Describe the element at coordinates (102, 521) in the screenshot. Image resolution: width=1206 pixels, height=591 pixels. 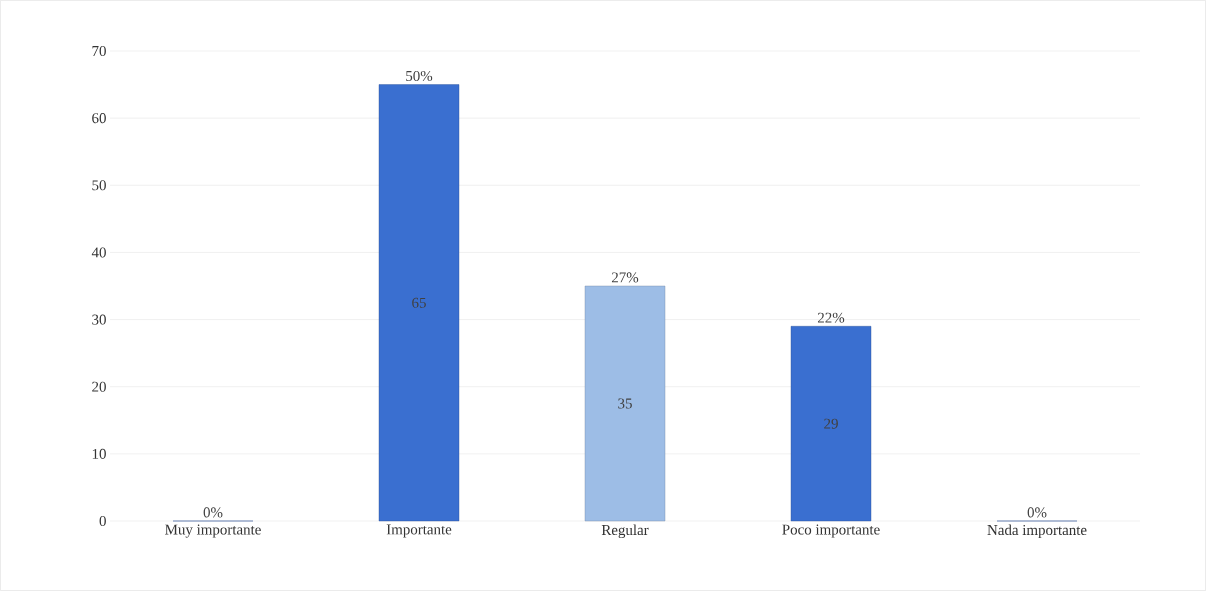
I see `y-tick-label: 0` at that location.